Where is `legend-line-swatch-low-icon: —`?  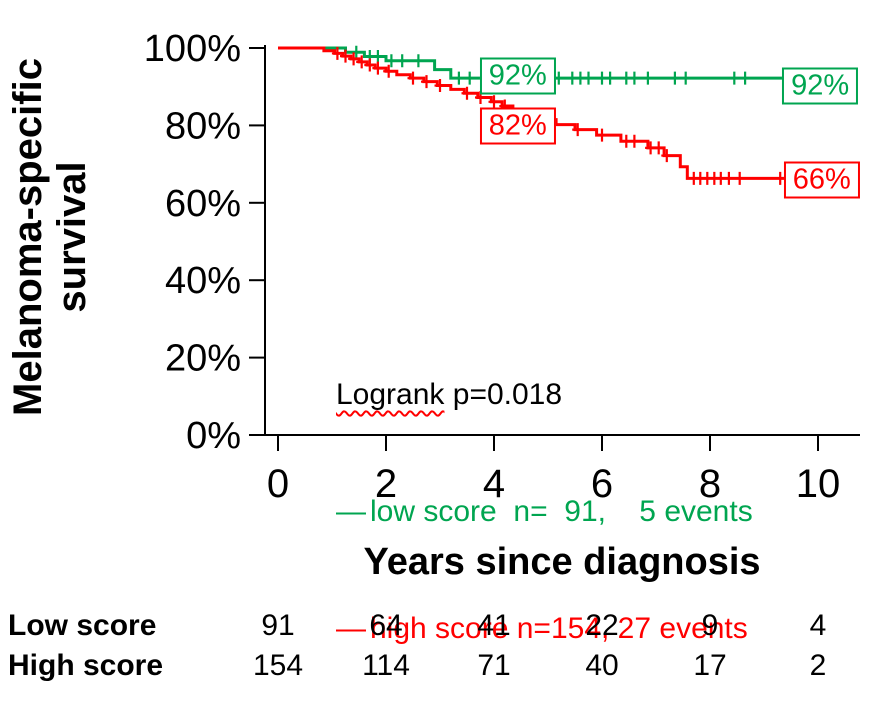 legend-line-swatch-low-icon: — is located at coordinates (351, 511).